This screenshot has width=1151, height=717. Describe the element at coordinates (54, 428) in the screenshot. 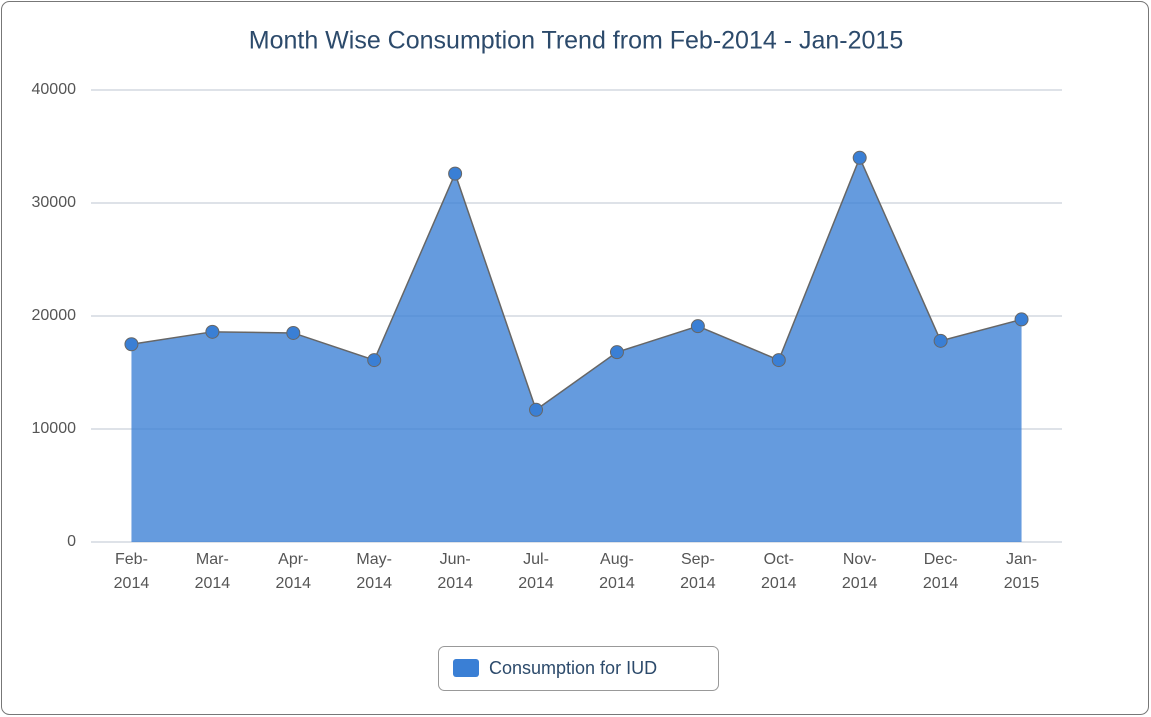

I see `y-tick-label: 10000` at that location.